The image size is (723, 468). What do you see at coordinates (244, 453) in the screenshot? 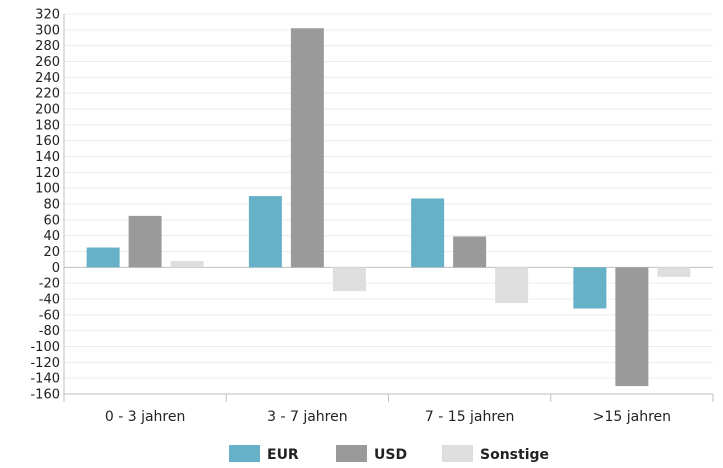
I see `legend-swatch-eur` at bounding box center [244, 453].